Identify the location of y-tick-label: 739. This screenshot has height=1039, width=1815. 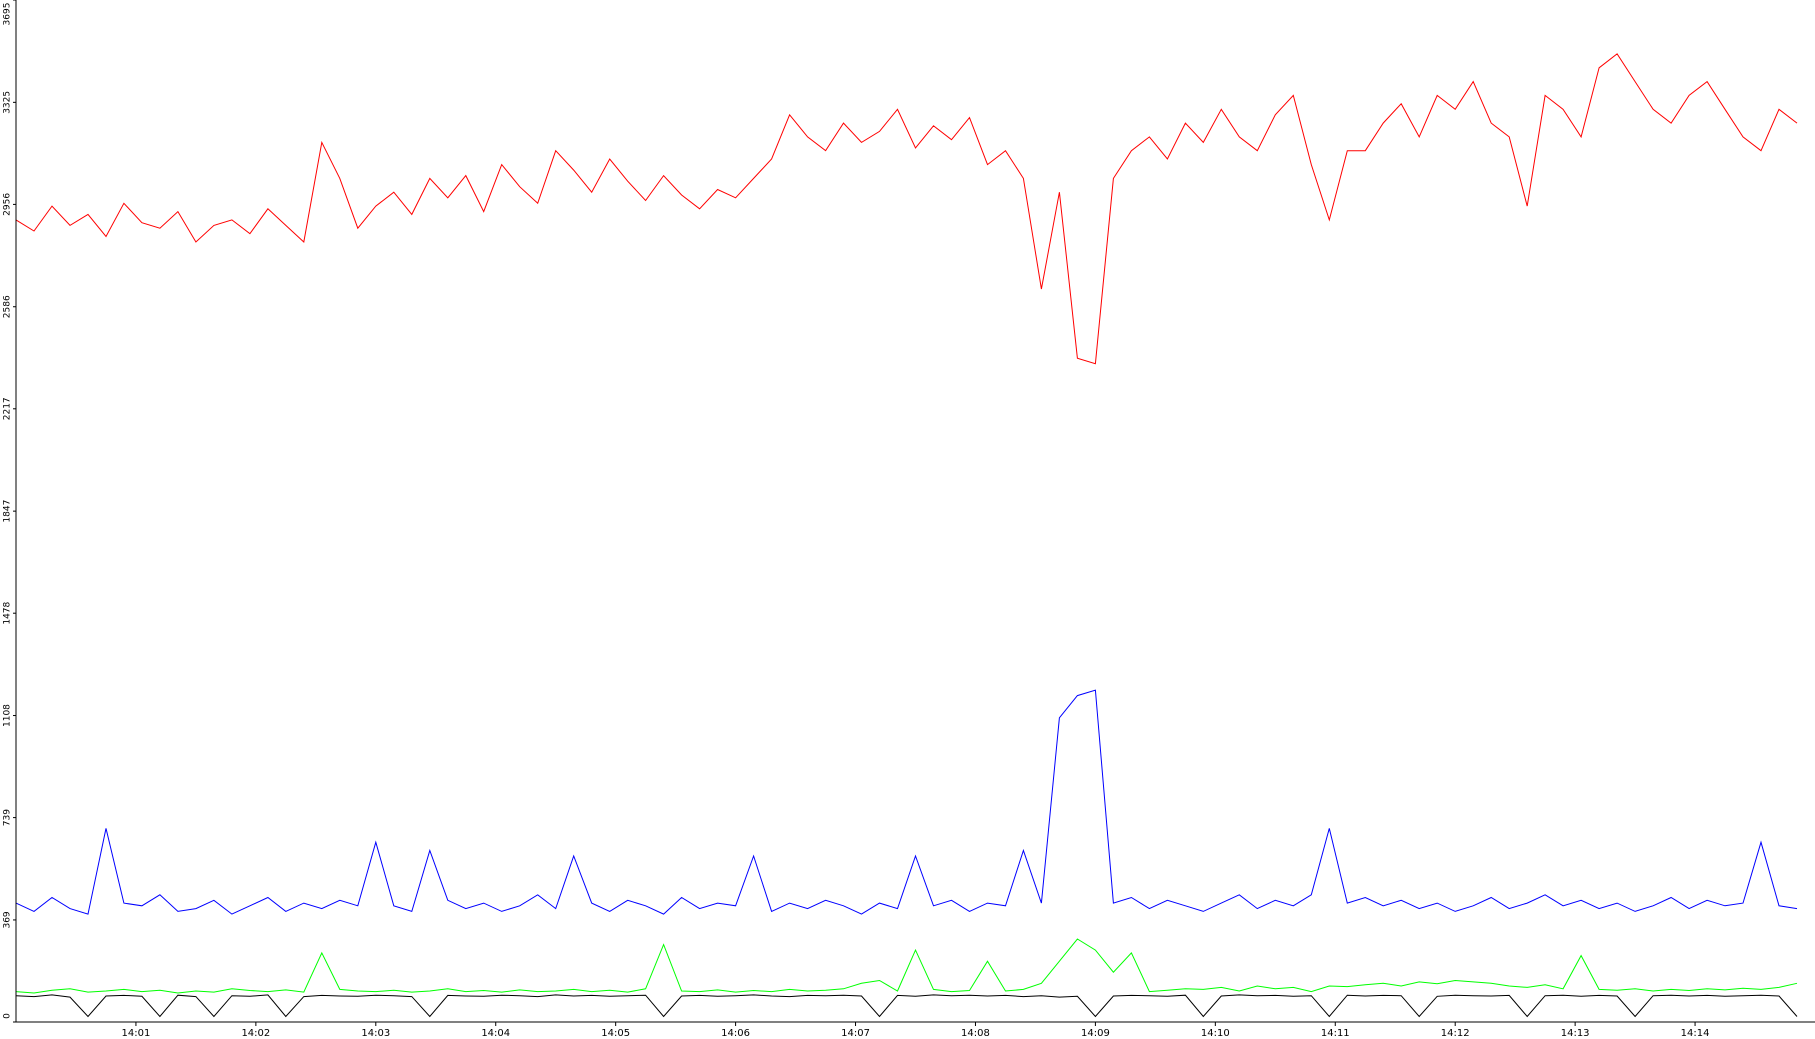
(8, 817).